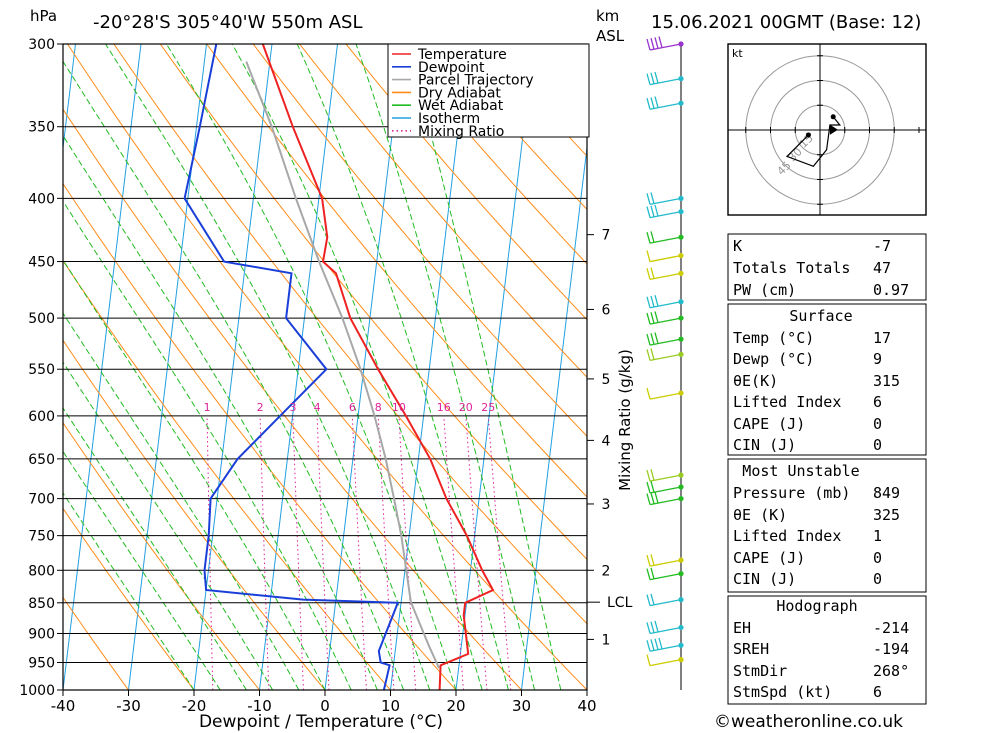 The width and height of the screenshot is (1000, 733). I want to click on legend-label: Wet Adiabat, so click(461, 106).